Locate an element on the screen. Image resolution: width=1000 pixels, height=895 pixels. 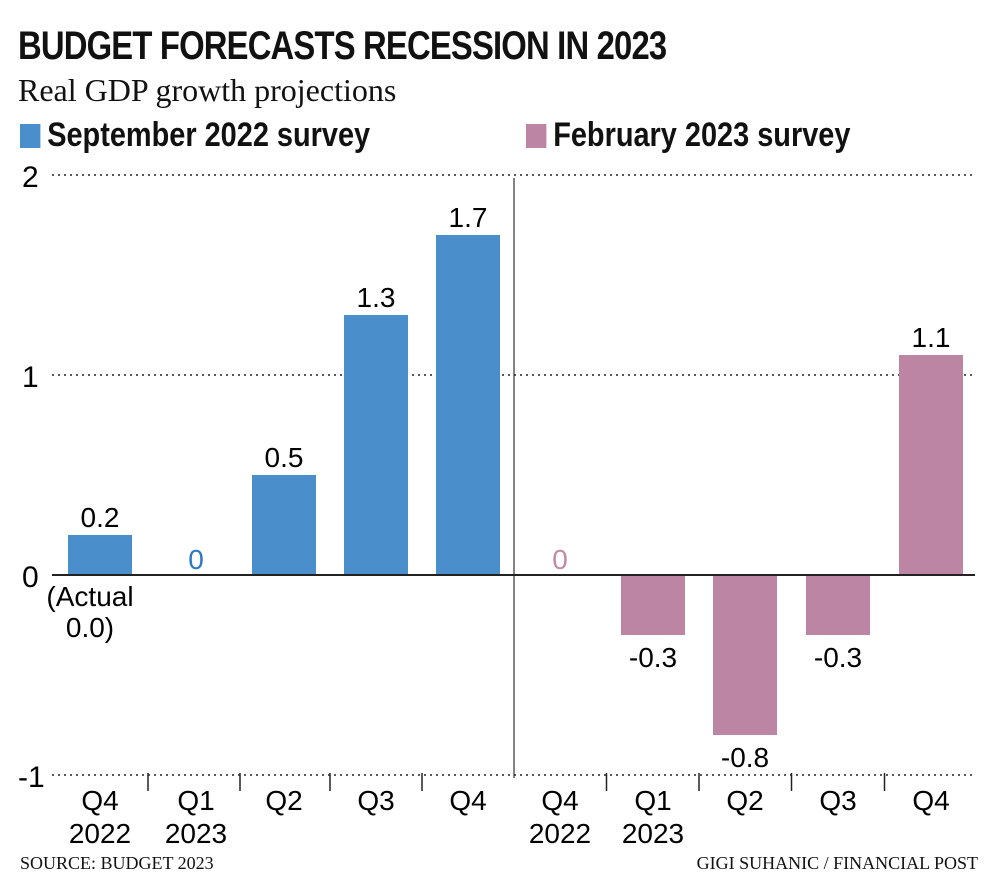
y-tick-label: 0 is located at coordinates (30, 577).